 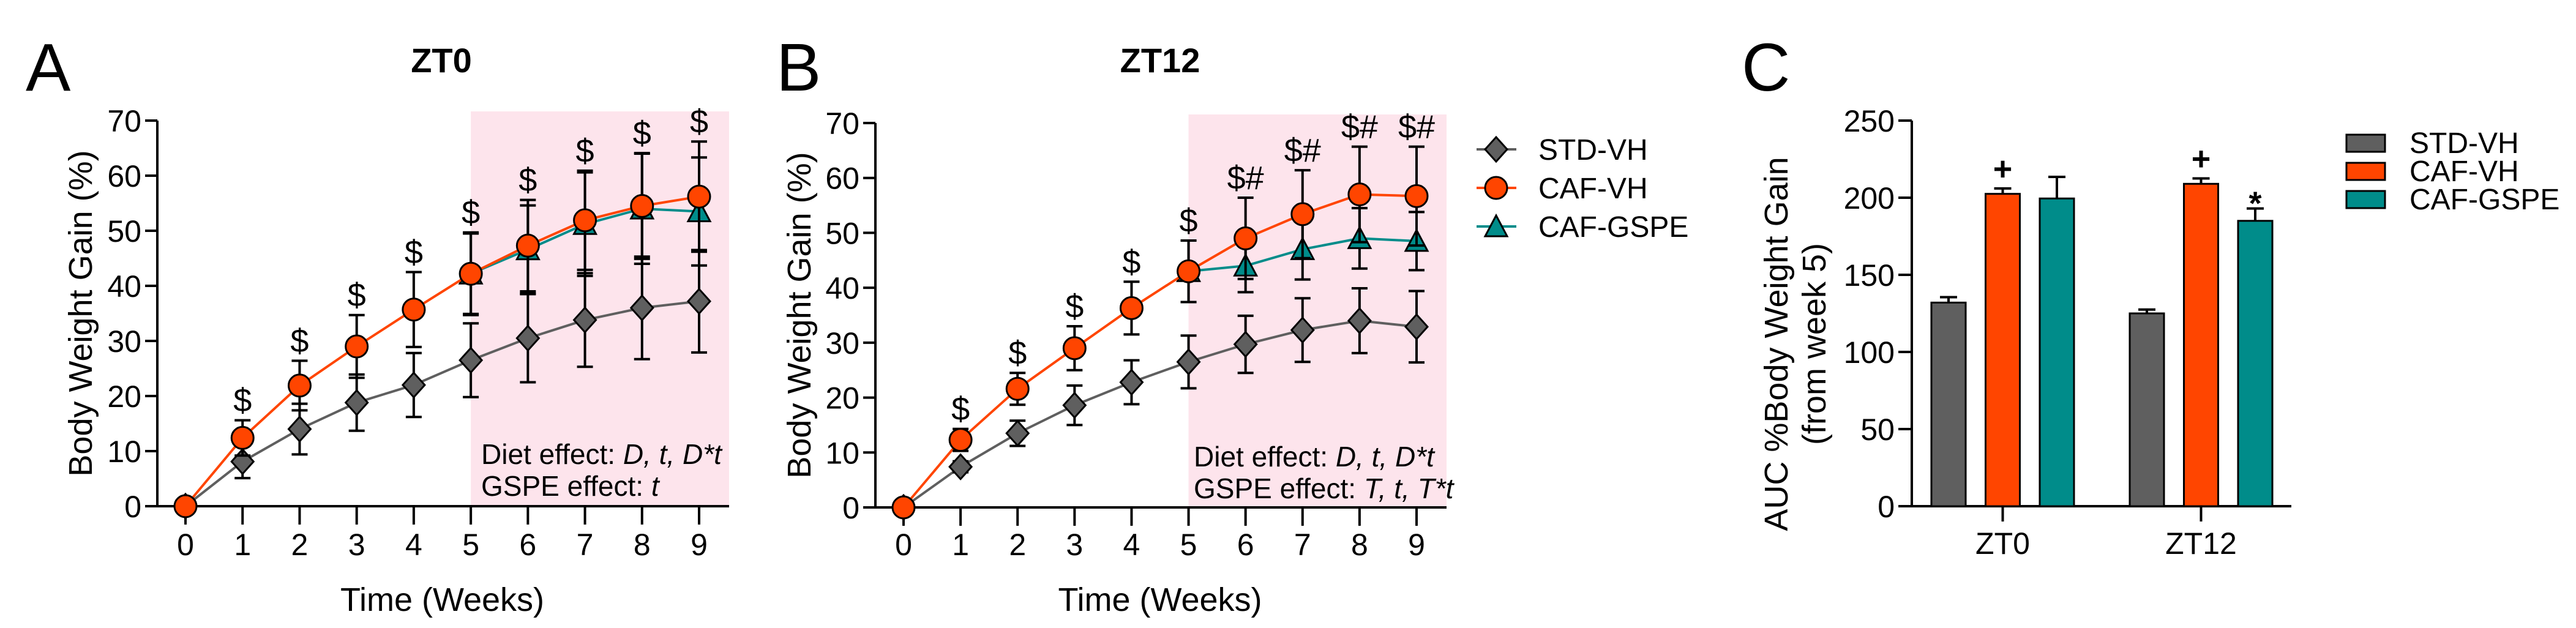 I want to click on y-tick-label: 60, so click(x=124, y=176).